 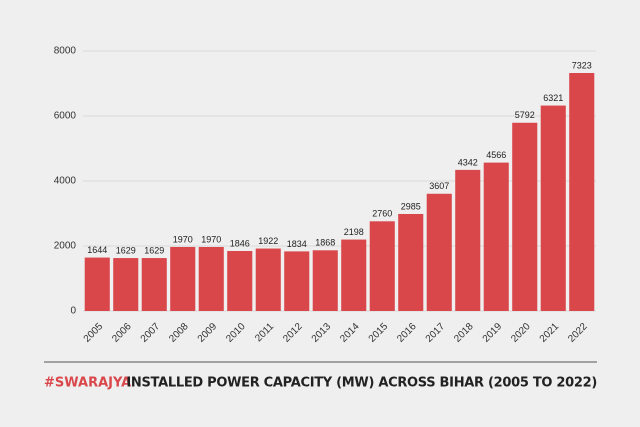 I want to click on value-label: 6321, so click(x=553, y=98).